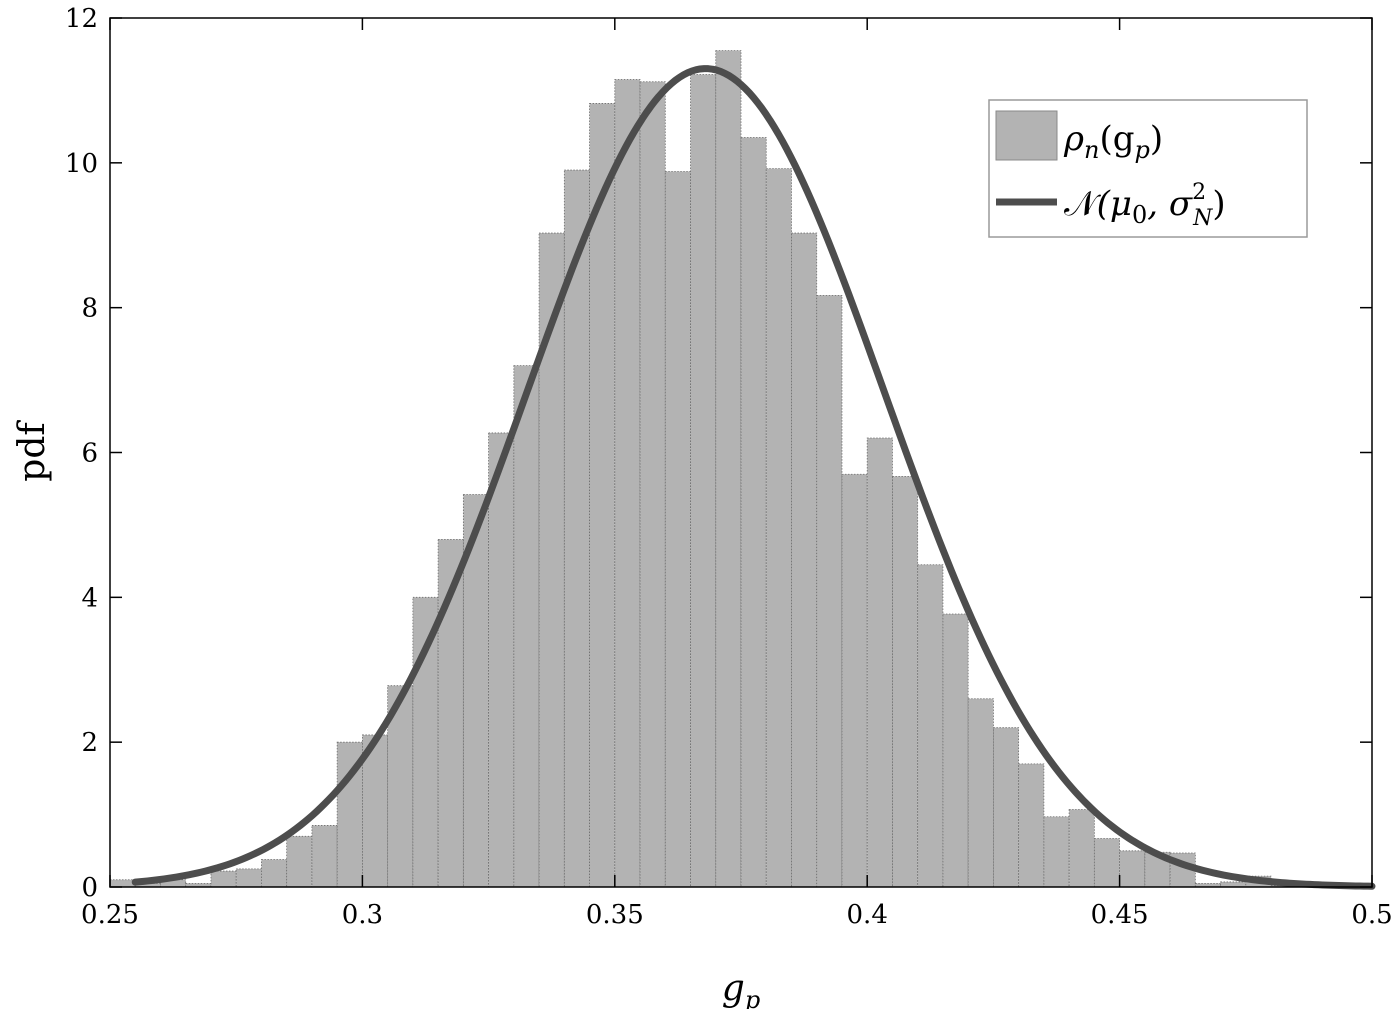 The image size is (1395, 1009). I want to click on x-axis-label-sub: p, so click(752, 997).